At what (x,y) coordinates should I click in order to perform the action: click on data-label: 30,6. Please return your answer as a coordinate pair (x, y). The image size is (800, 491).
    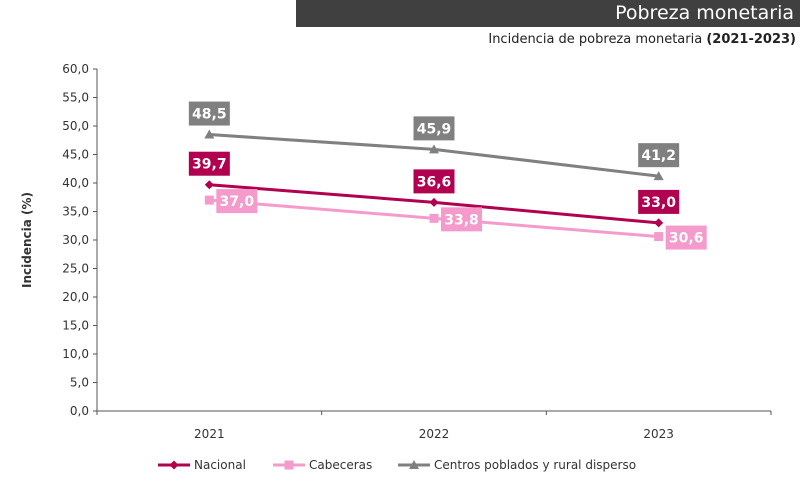
    Looking at the image, I should click on (686, 239).